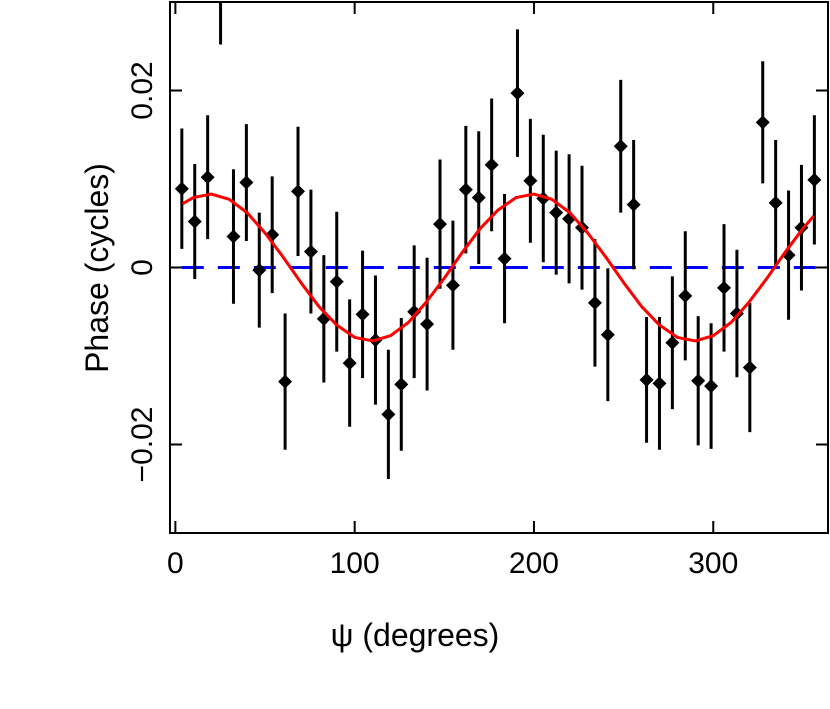 The height and width of the screenshot is (709, 830). Describe the element at coordinates (415, 635) in the screenshot. I see `x-axis-label: ψ (degrees)` at that location.